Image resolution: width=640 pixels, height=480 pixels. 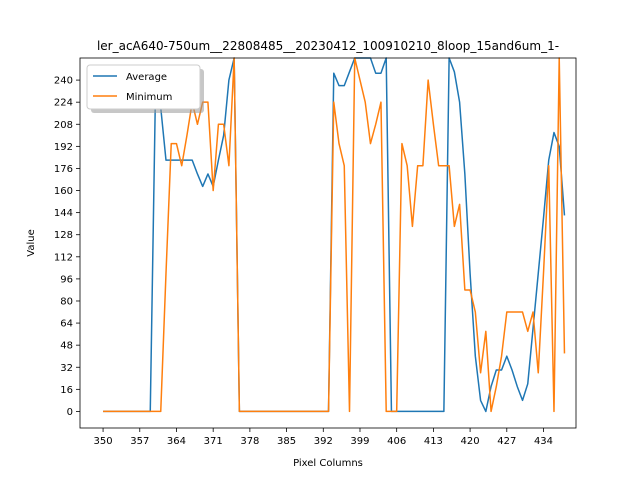 What do you see at coordinates (66, 346) in the screenshot?
I see `y-tick-label: 48` at bounding box center [66, 346].